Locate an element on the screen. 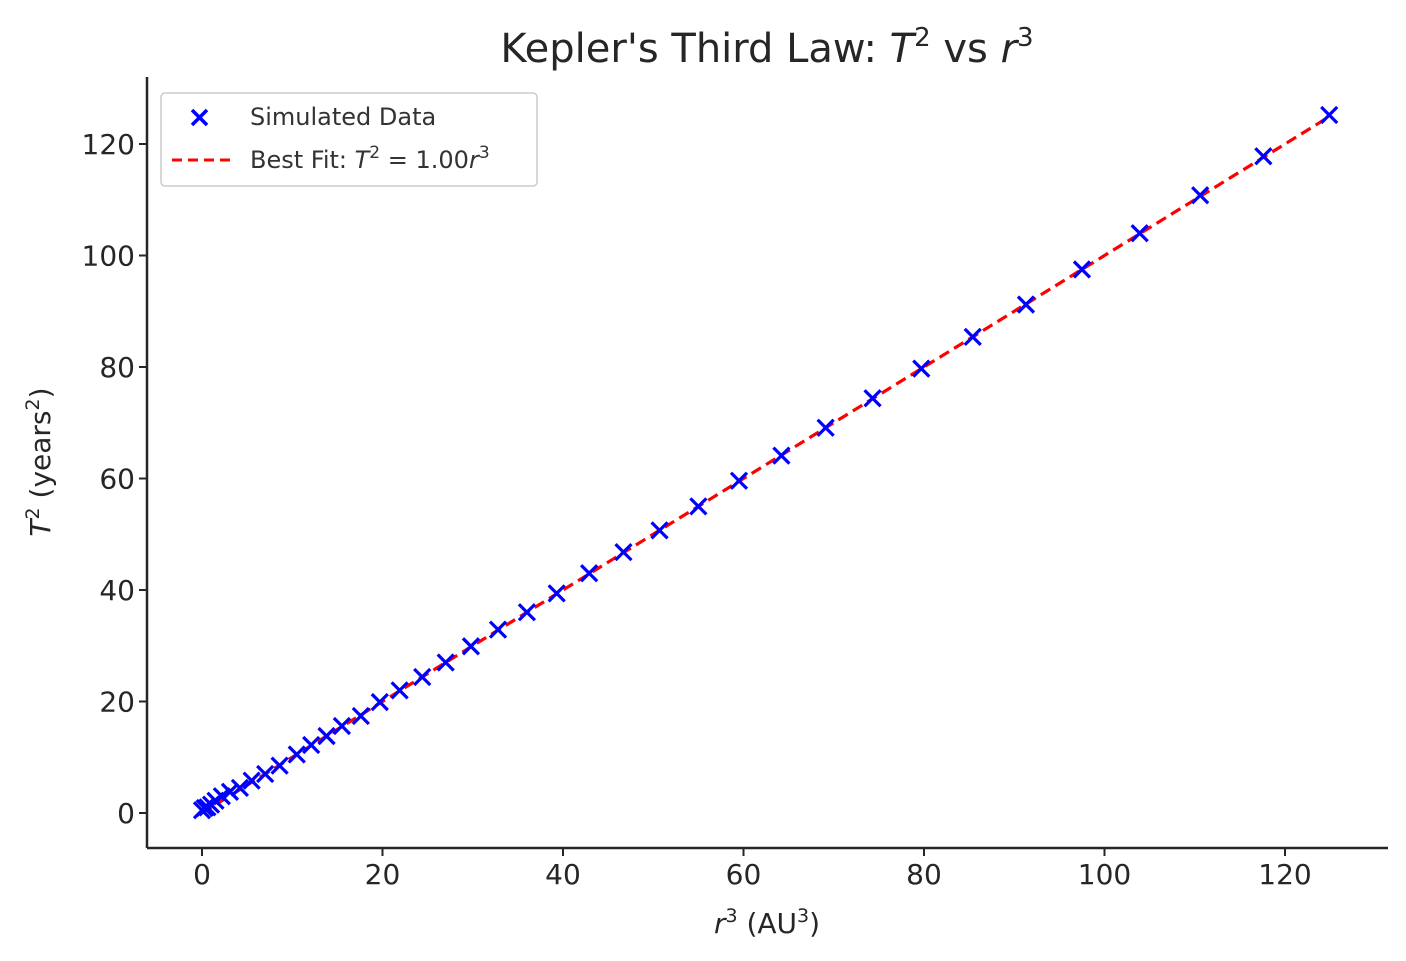 Image resolution: width=1406 pixels, height=961 pixels. y-tick-label: 120 is located at coordinates (108, 144).